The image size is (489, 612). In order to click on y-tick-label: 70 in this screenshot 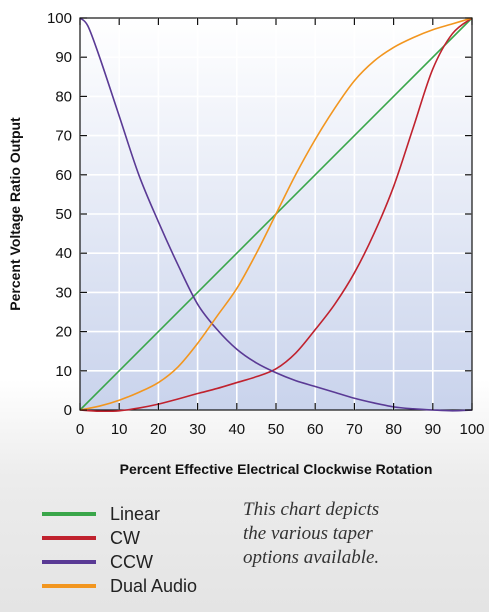, I will do `click(63, 136)`.